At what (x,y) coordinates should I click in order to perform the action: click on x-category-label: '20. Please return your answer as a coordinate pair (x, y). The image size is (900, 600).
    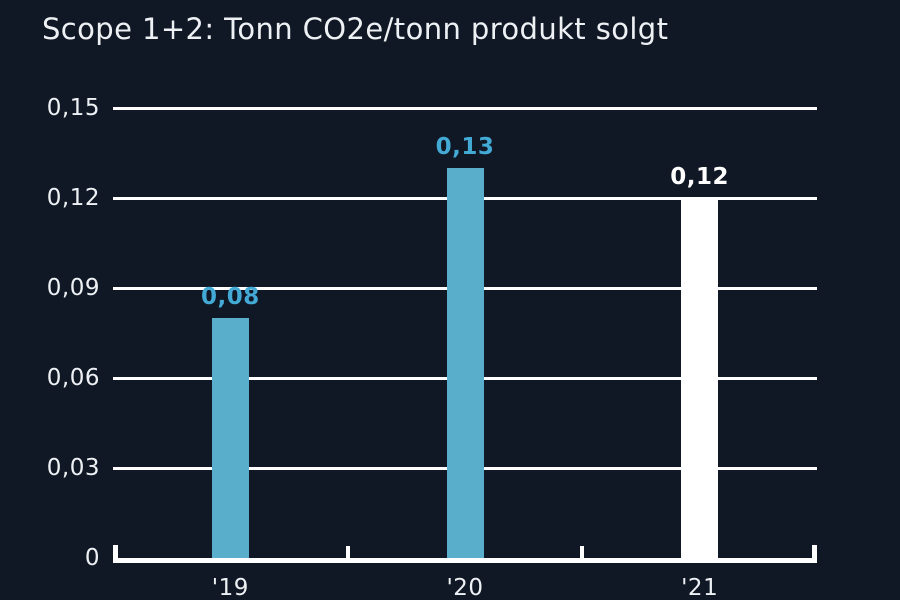
    Looking at the image, I should click on (465, 587).